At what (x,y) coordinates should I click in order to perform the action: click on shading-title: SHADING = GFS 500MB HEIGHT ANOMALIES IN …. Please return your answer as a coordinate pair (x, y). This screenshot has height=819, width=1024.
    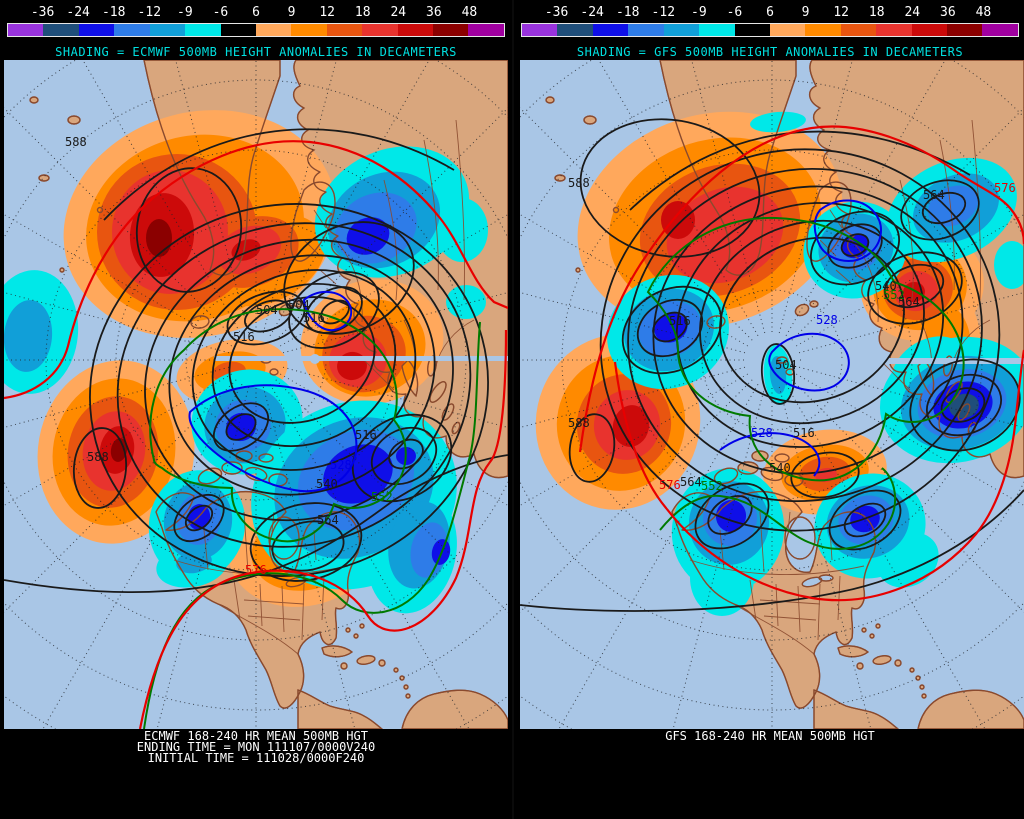
    Looking at the image, I should click on (770, 52).